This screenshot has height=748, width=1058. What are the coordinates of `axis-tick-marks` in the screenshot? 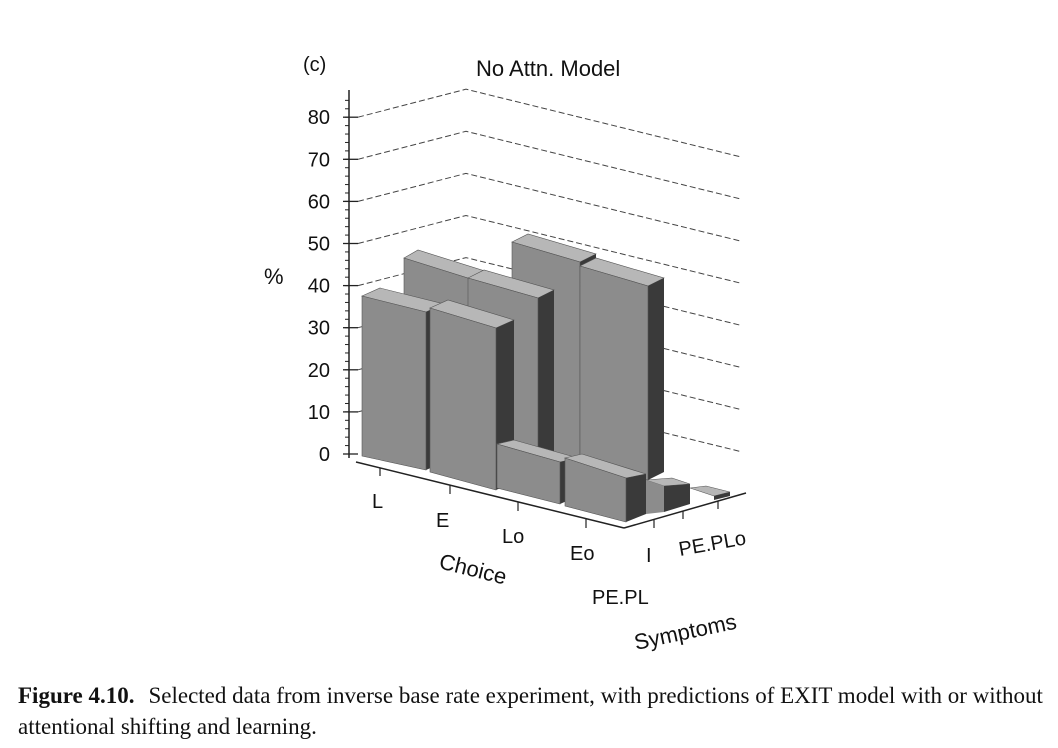 It's located at (549, 498).